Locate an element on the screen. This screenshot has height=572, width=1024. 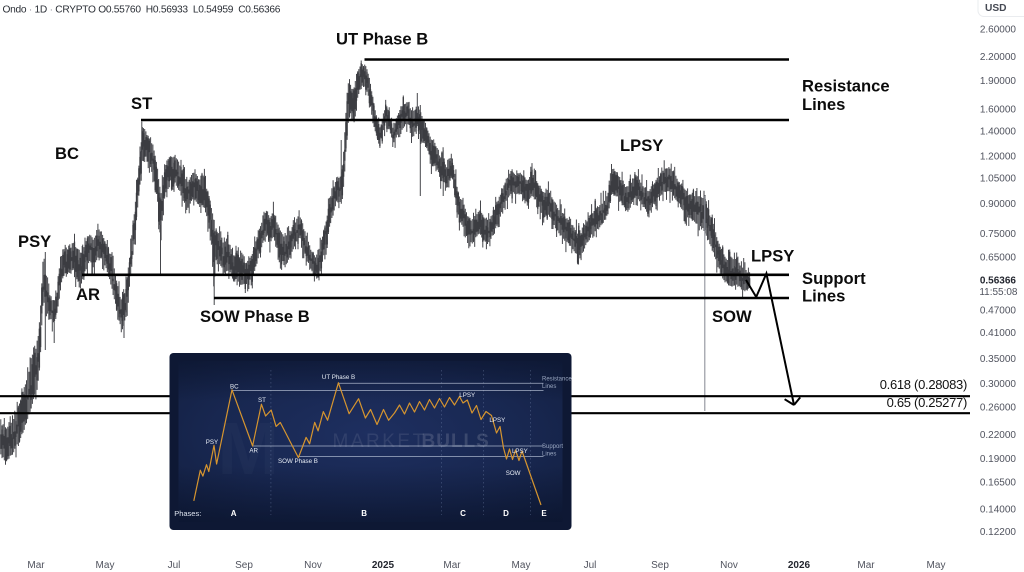
svg-text: 2.20000 is located at coordinates (998, 57).